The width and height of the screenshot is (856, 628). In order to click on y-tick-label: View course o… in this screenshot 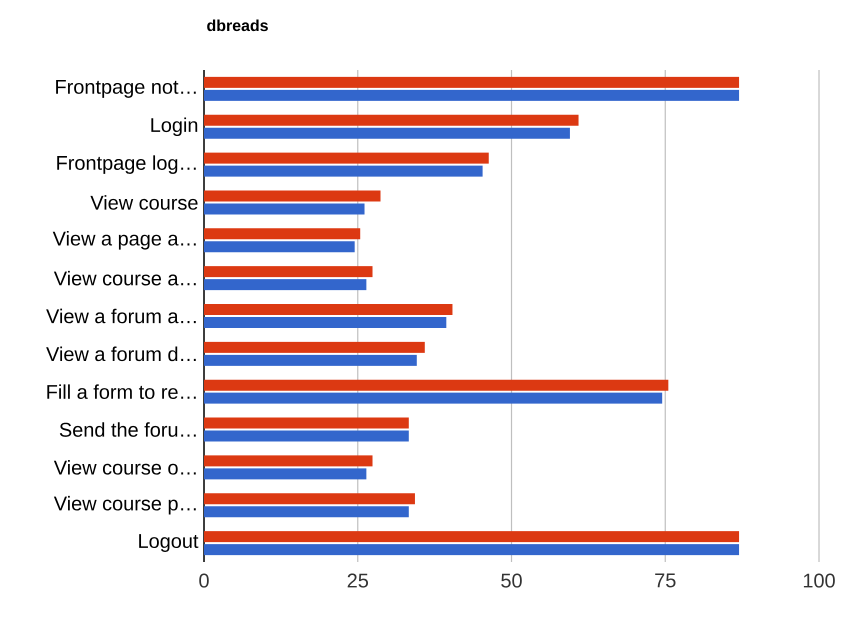, I will do `click(125, 467)`.